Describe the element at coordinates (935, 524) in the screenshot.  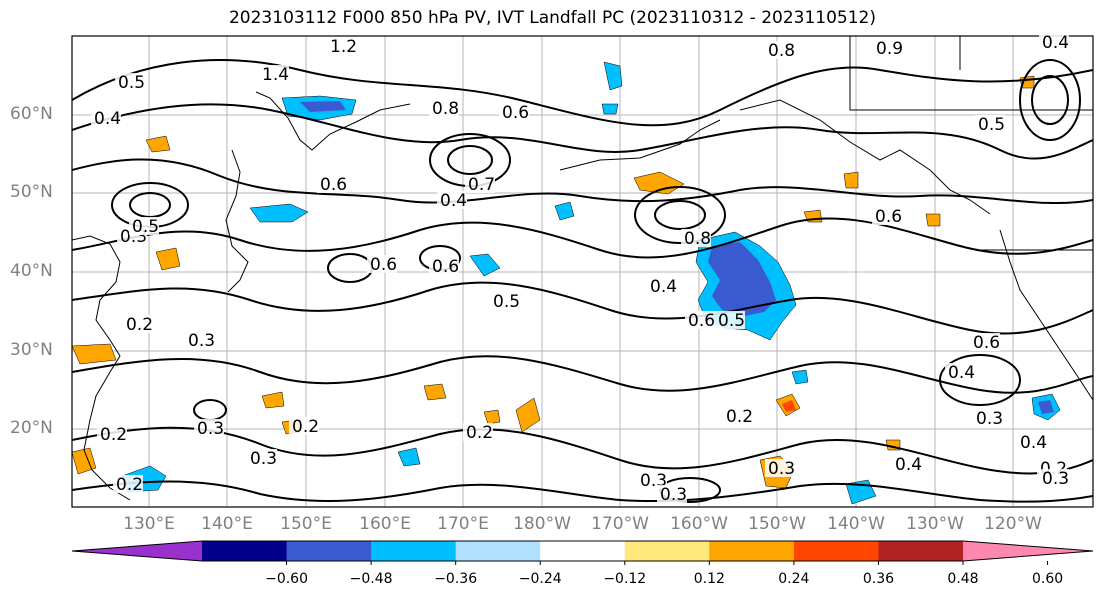
I see `lon-tick-label: 130°W` at that location.